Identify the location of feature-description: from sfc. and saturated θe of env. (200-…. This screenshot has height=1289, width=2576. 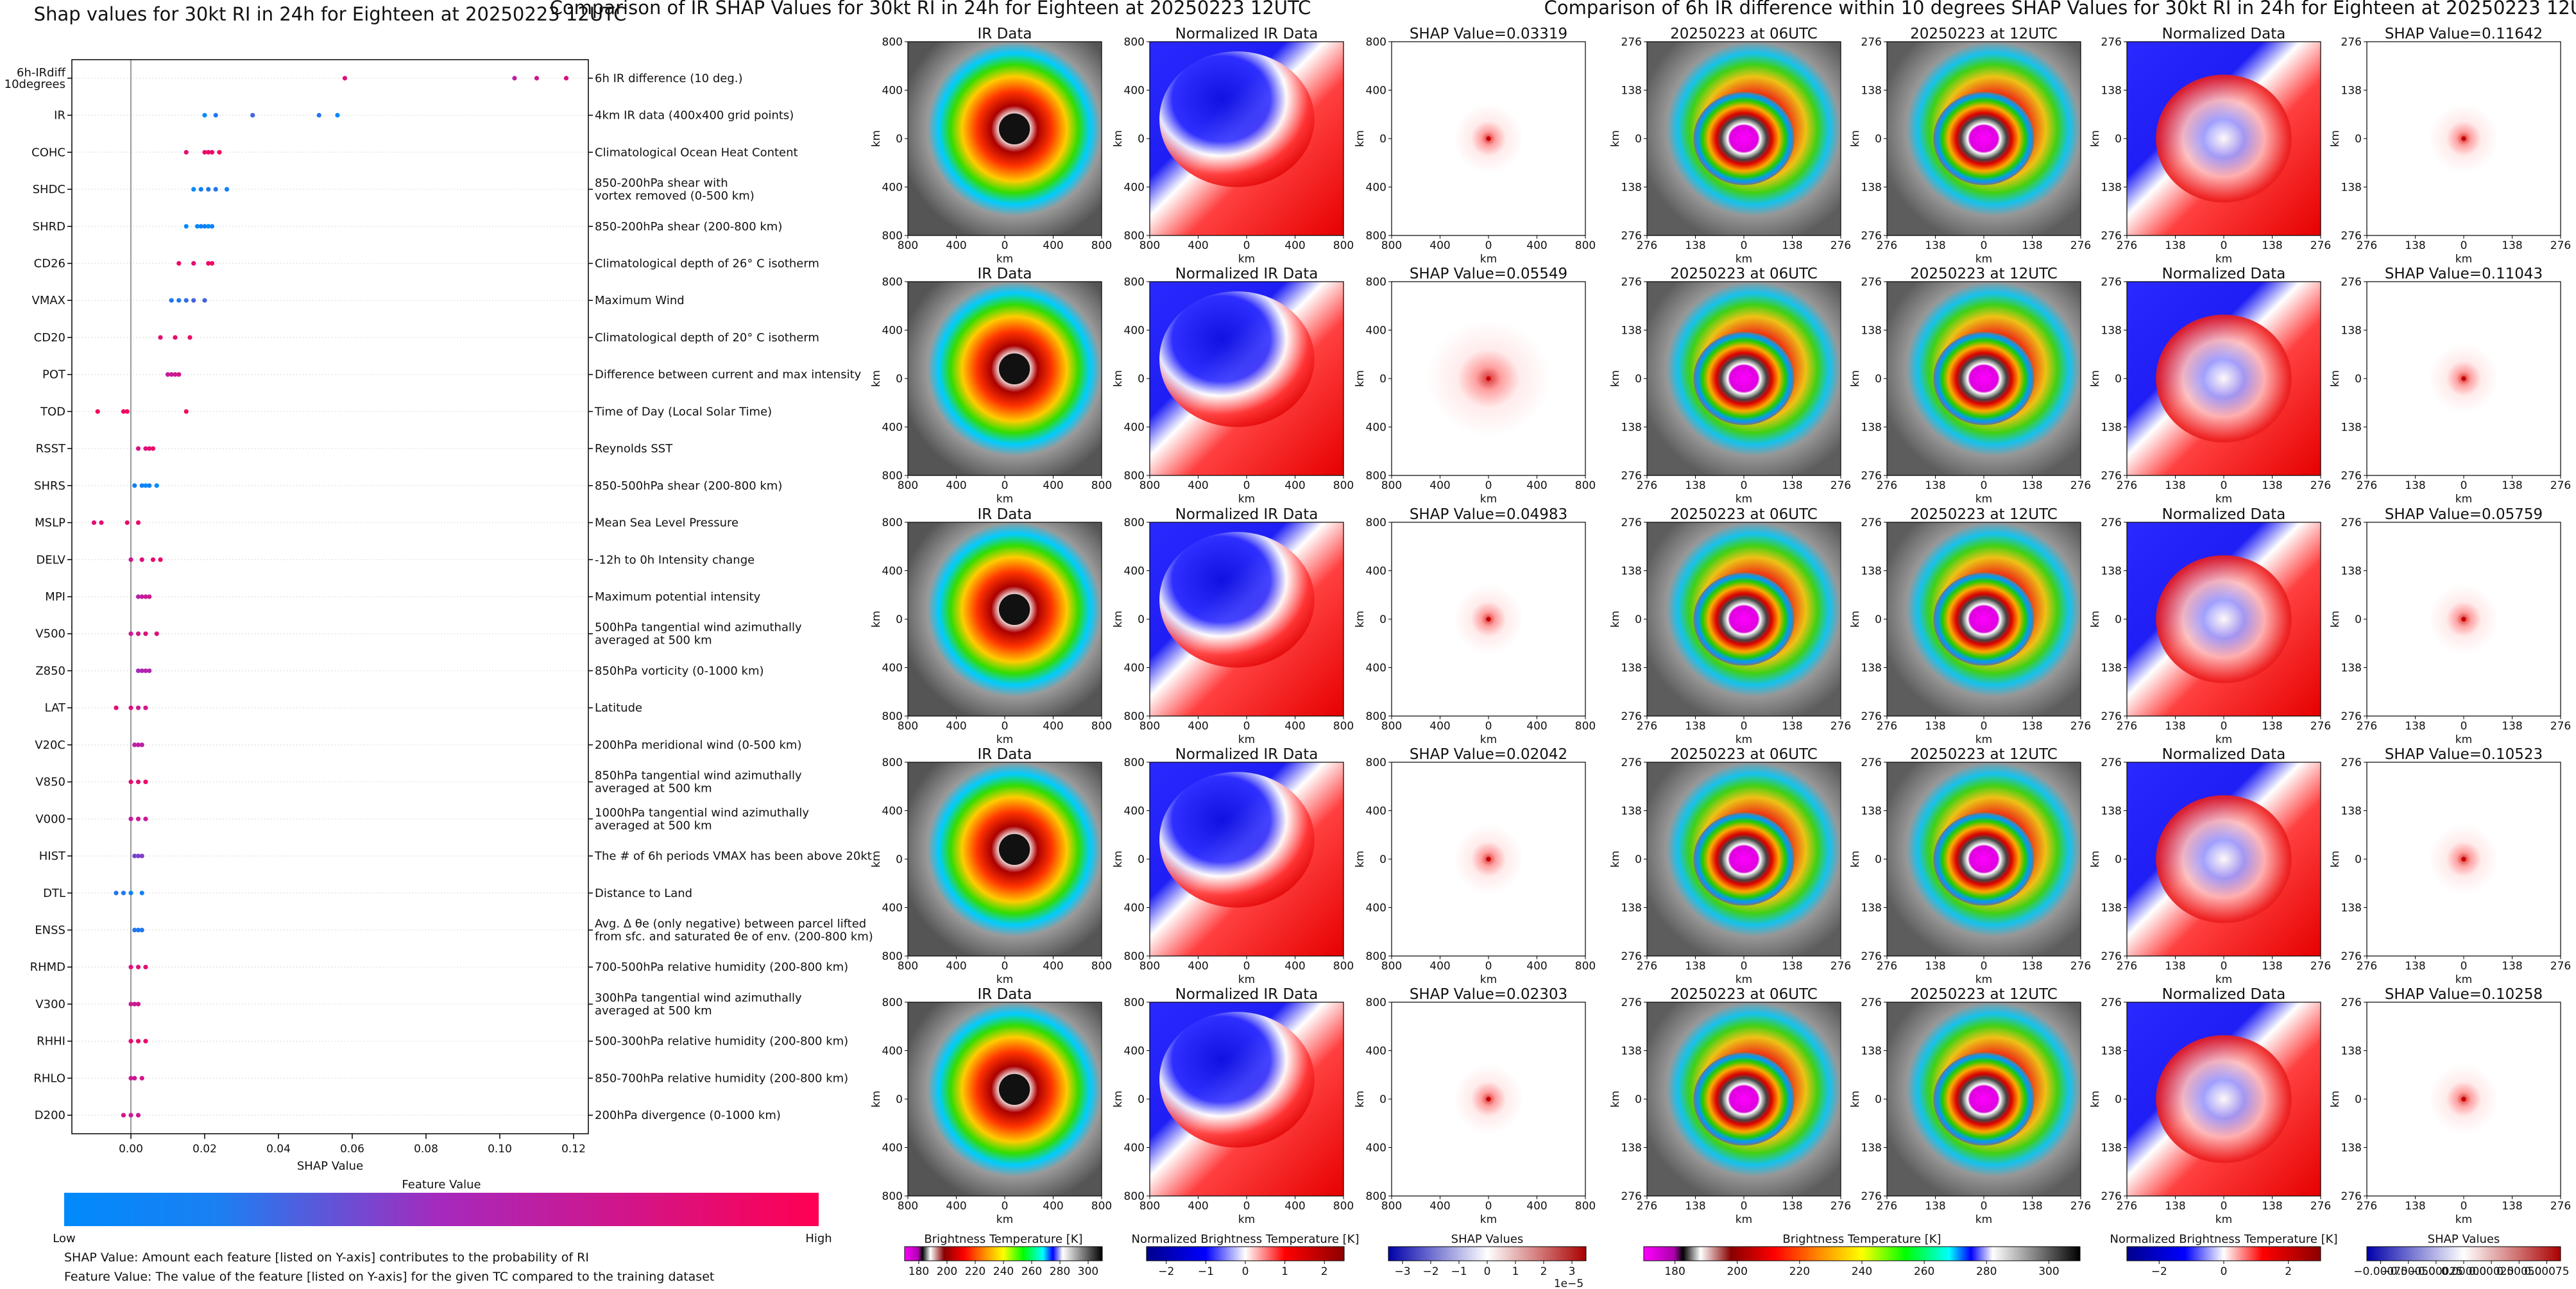
(734, 937).